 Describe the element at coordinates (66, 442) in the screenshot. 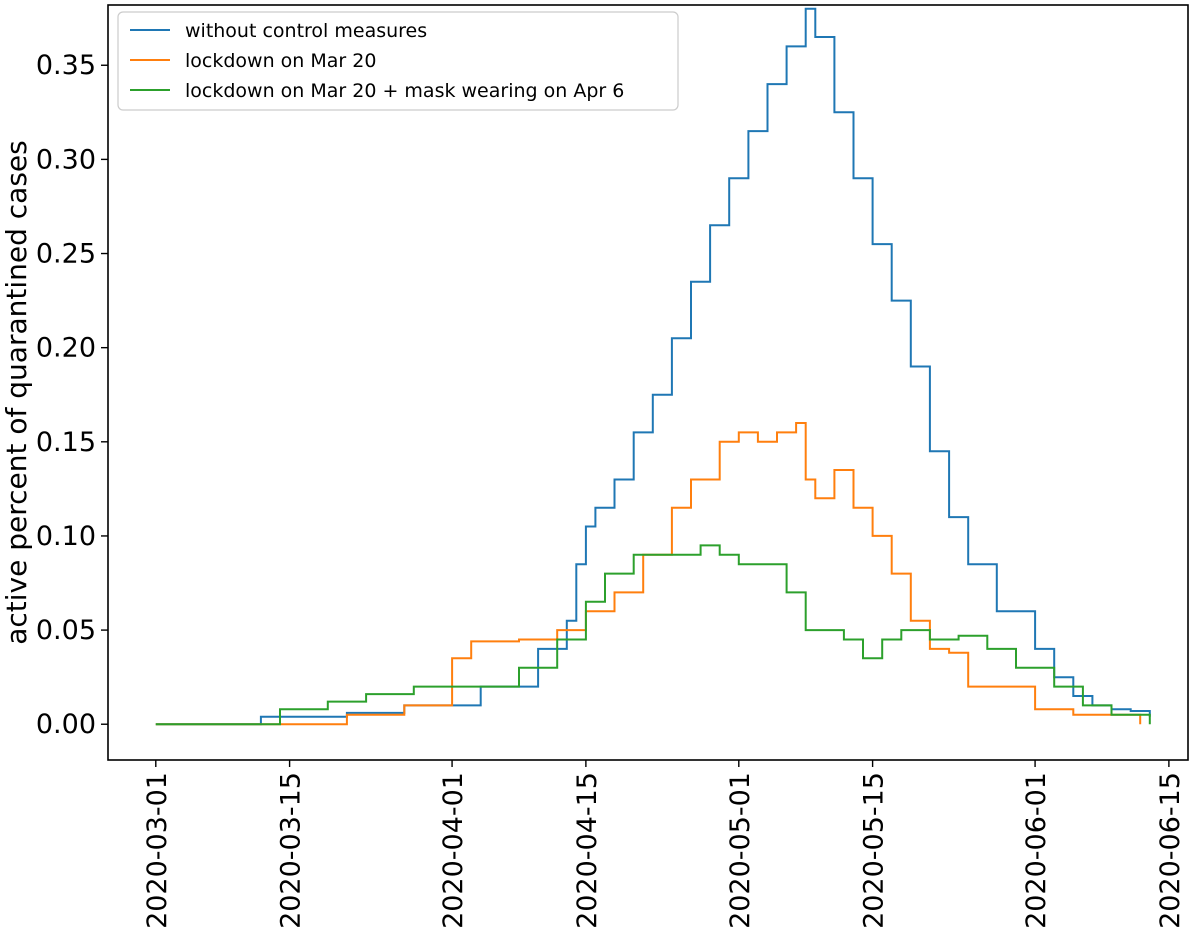

I see `y-tick-label: 0.15` at that location.